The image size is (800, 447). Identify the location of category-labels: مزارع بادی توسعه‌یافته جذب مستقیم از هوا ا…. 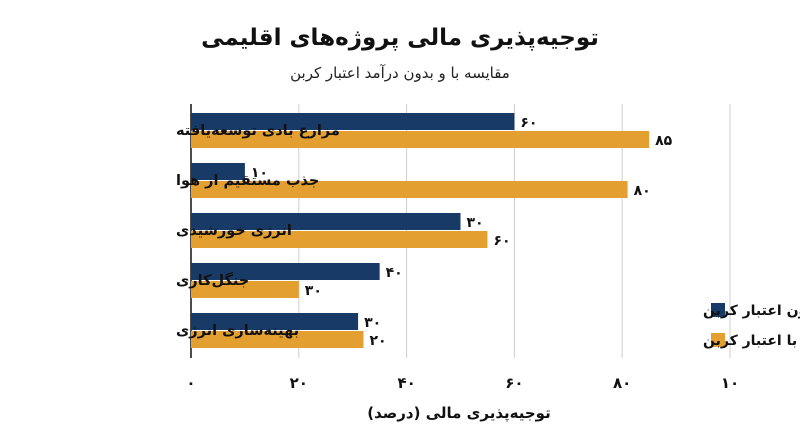
(258, 231).